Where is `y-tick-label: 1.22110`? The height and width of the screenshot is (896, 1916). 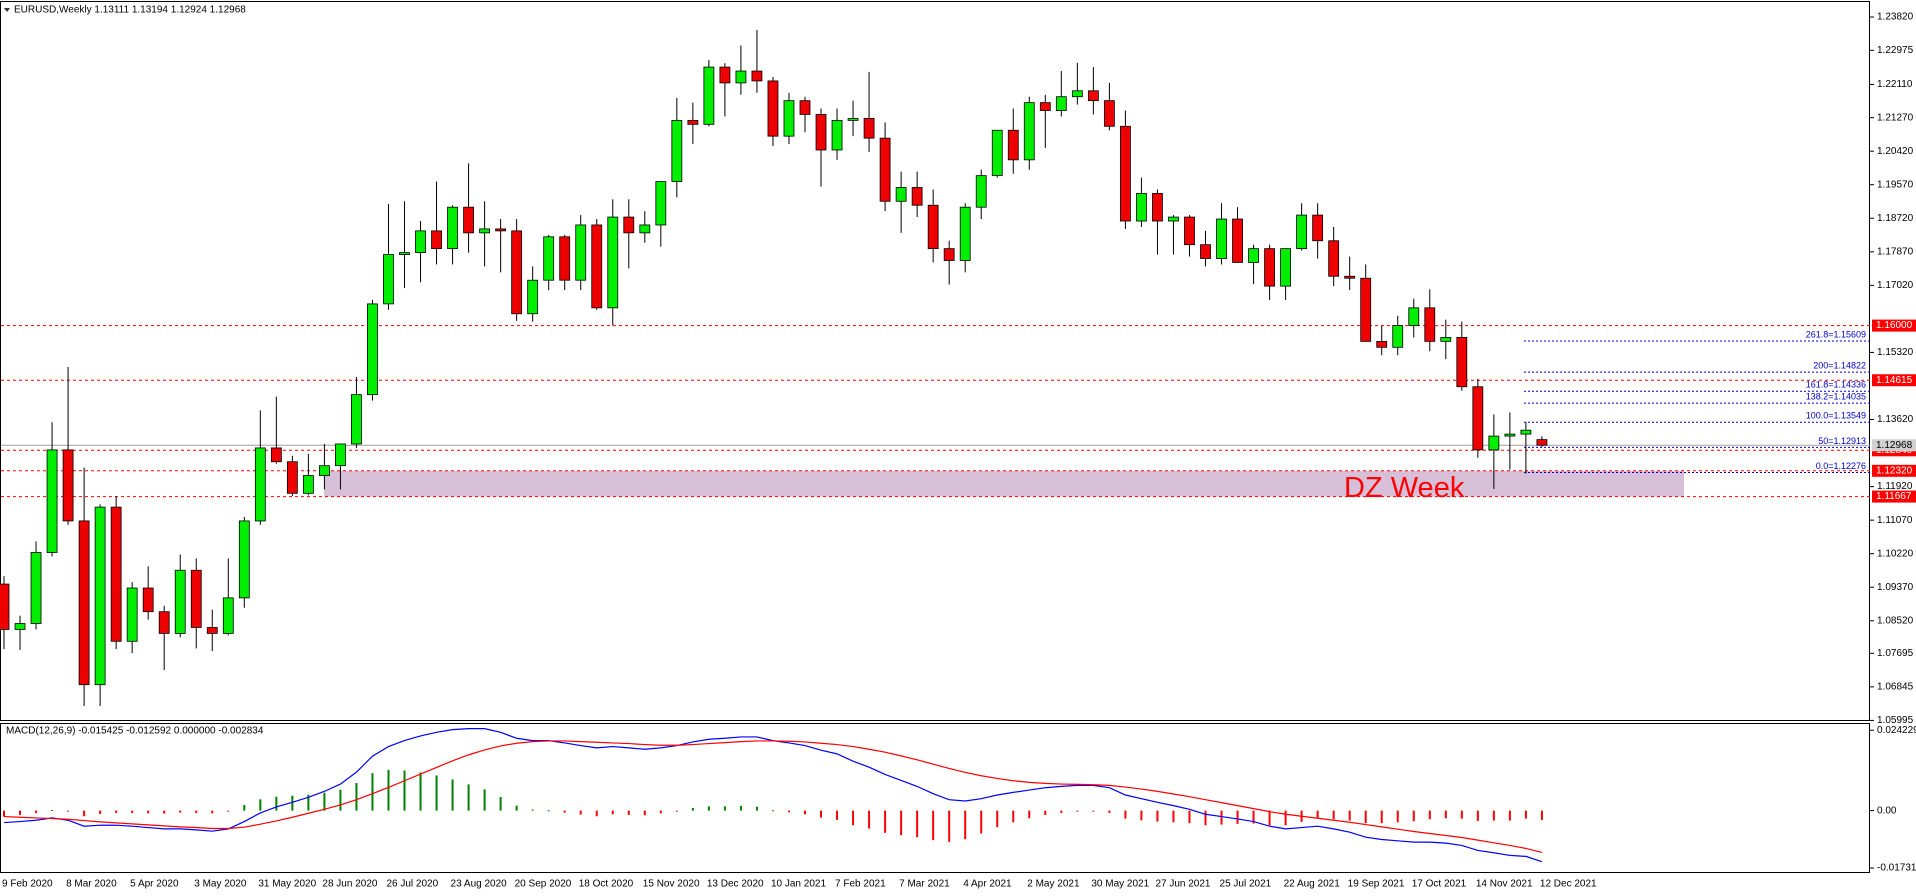 y-tick-label: 1.22110 is located at coordinates (1895, 84).